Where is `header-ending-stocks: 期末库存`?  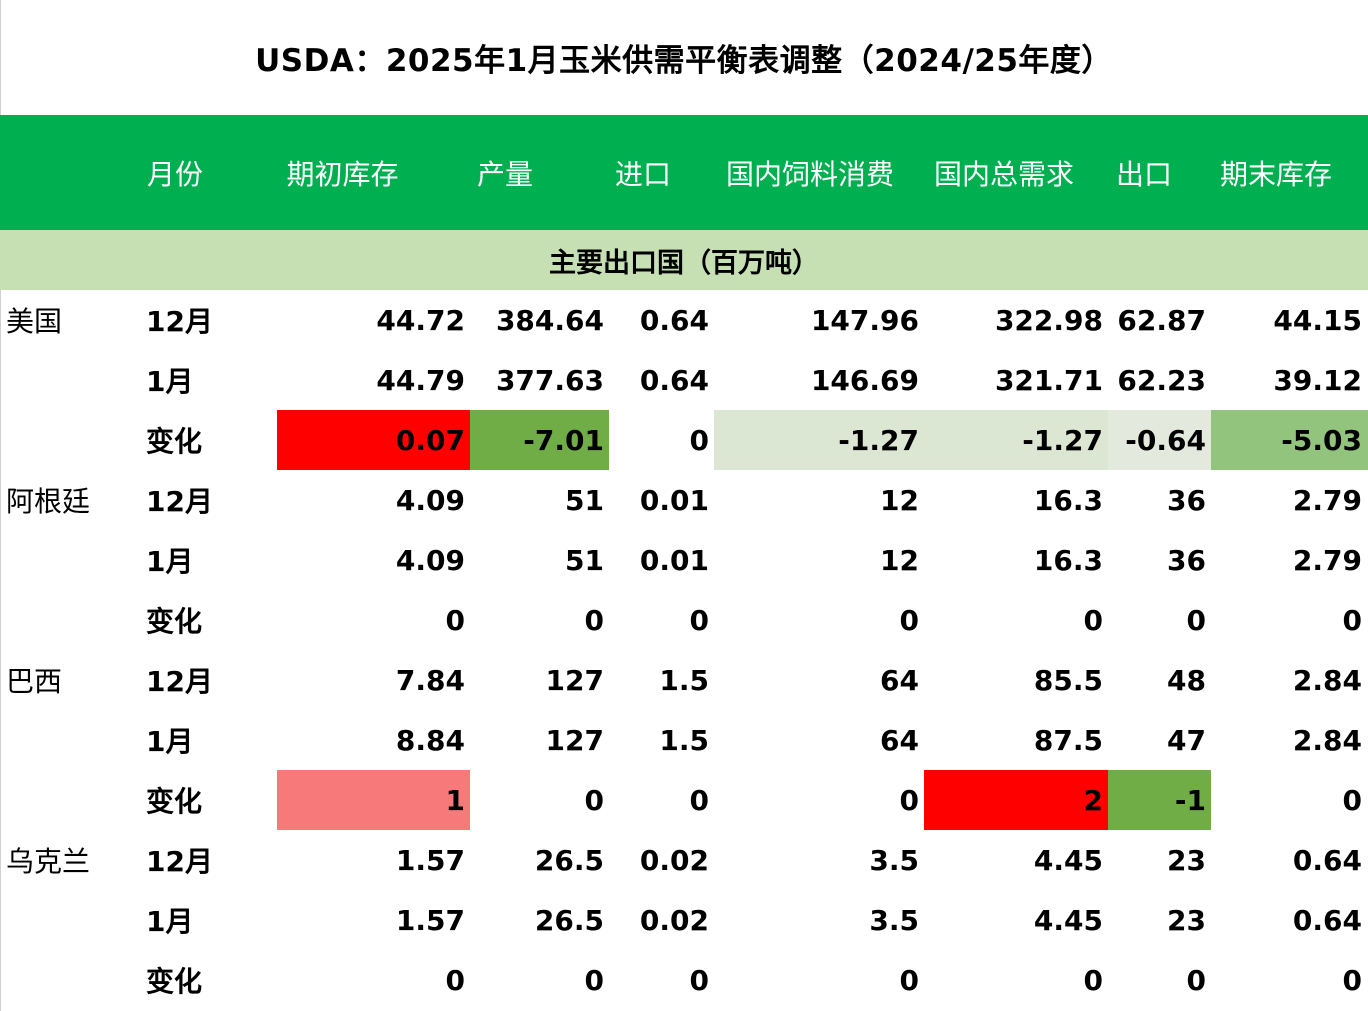
header-ending-stocks: 期末库存 is located at coordinates (1275, 174).